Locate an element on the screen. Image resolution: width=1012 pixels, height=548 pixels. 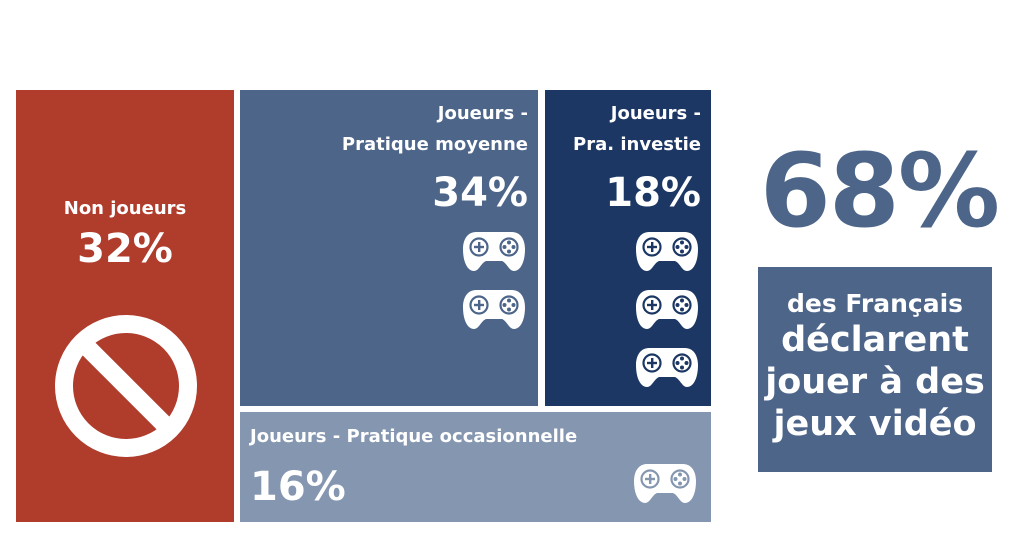
segment-label: Joueurs - Pratique moyenne is located at coordinates (434, 129).